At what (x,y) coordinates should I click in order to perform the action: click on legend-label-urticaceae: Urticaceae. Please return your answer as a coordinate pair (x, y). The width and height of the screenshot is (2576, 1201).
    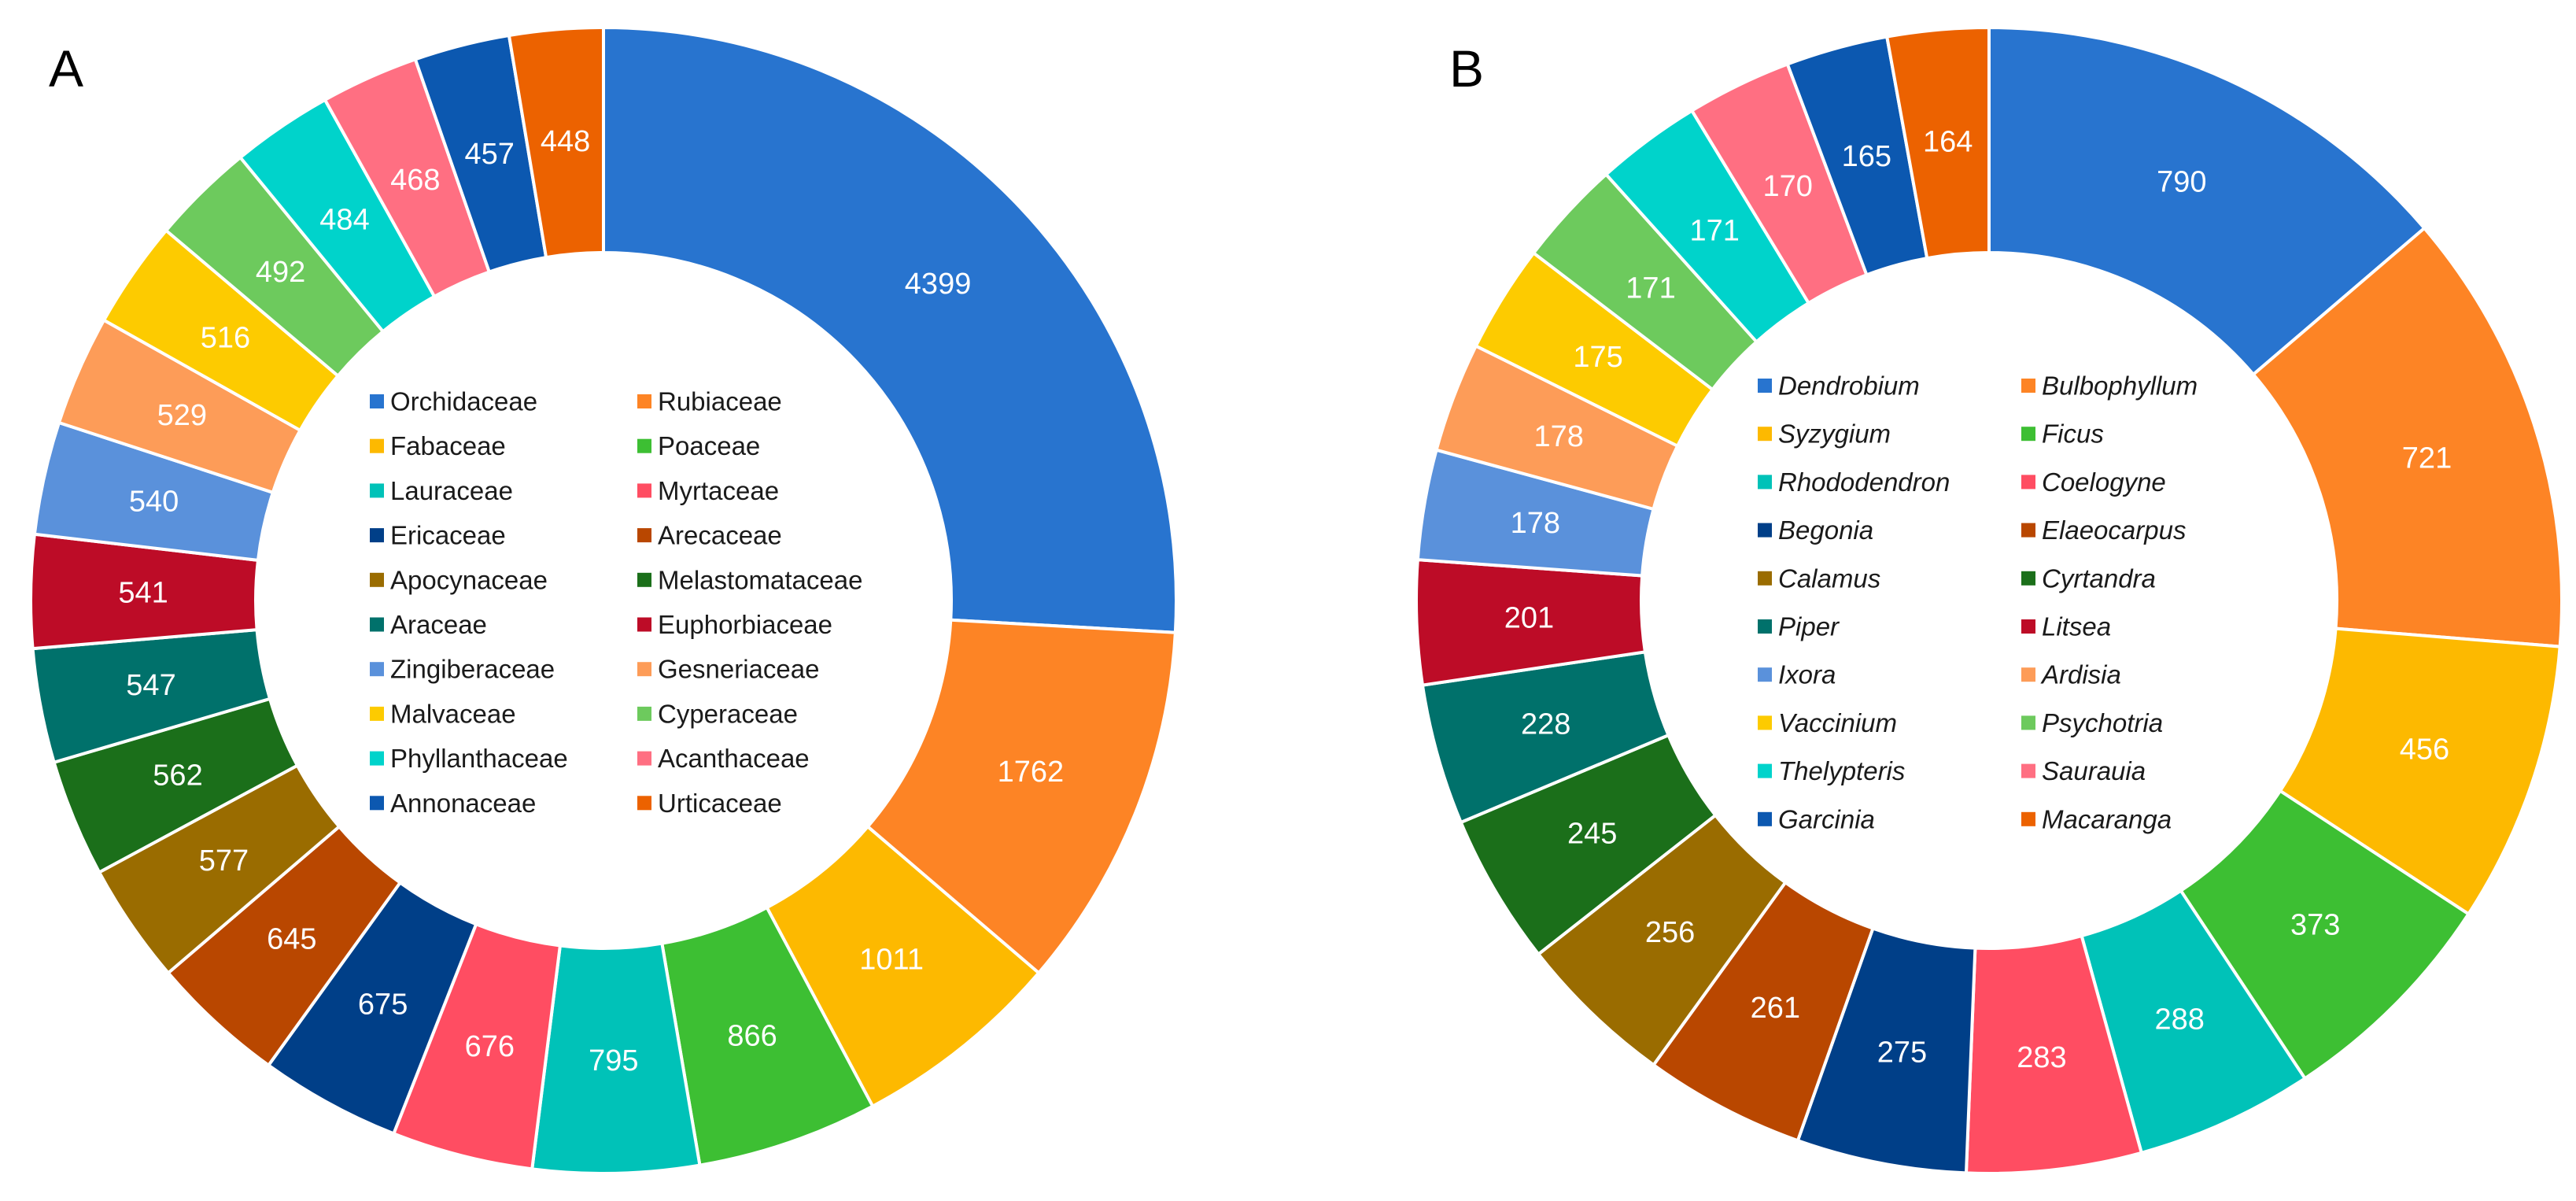
    Looking at the image, I should click on (720, 803).